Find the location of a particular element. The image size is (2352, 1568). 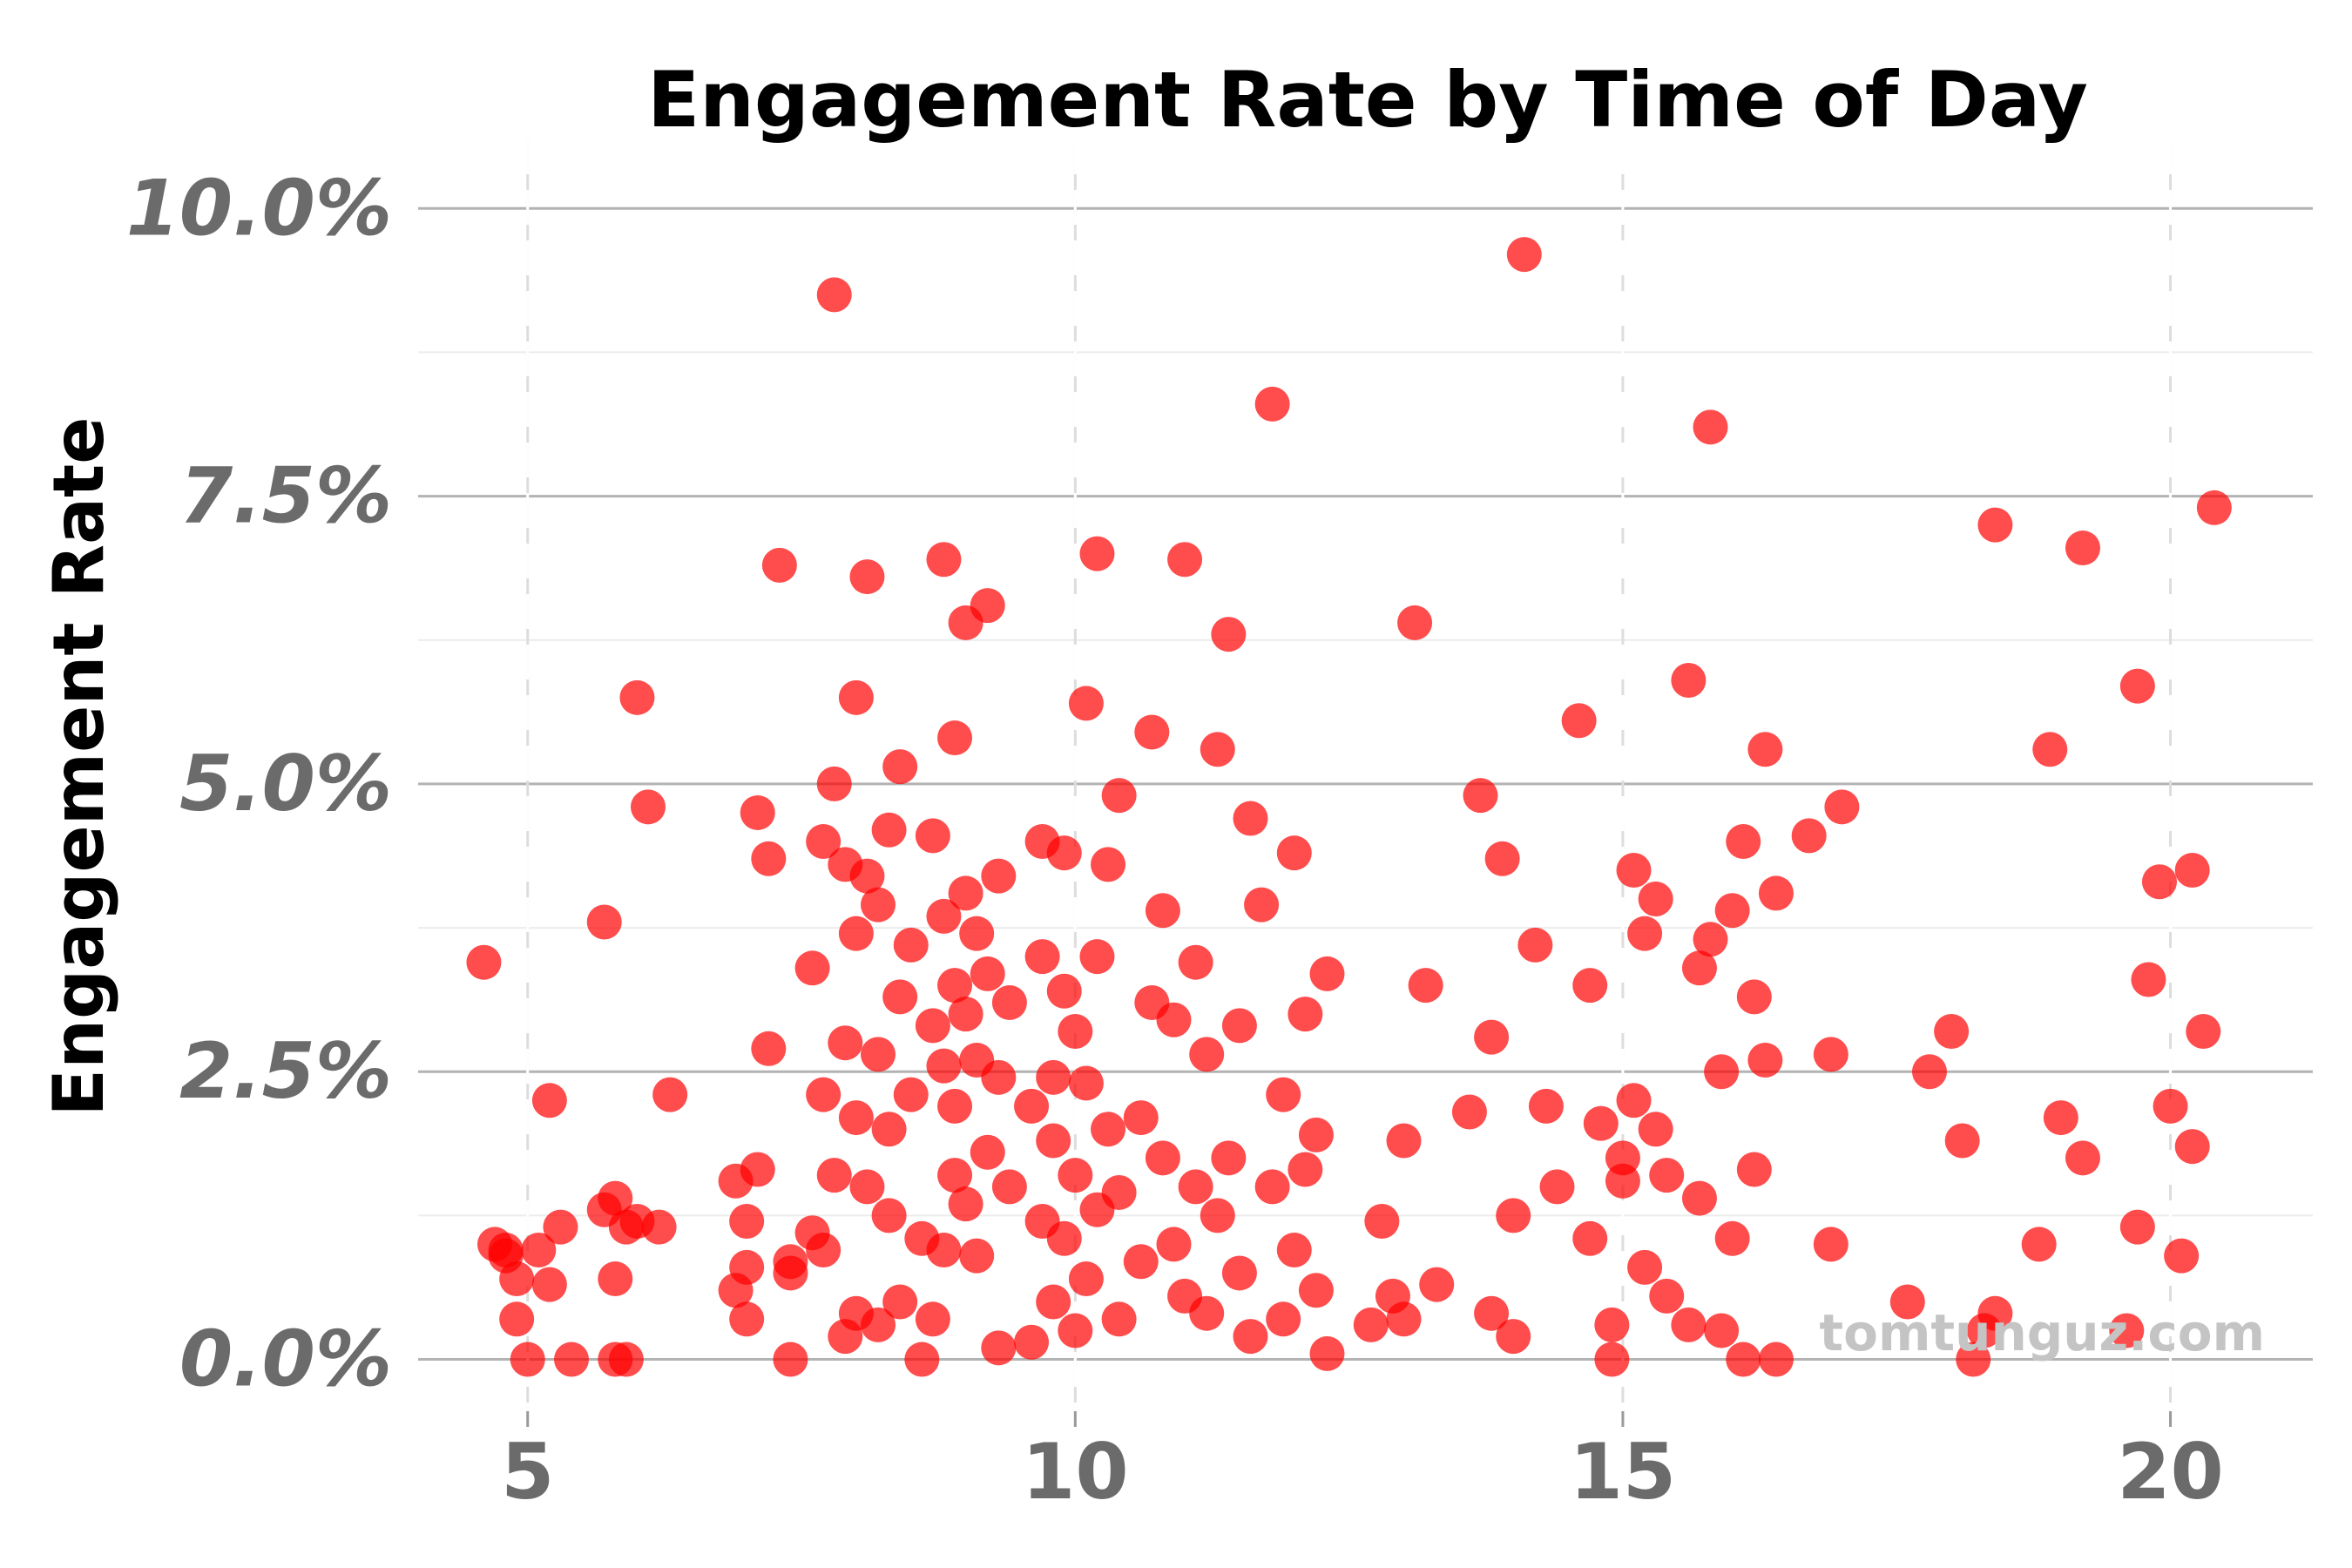

y-tick-label: 2.5% is located at coordinates (285, 1071).